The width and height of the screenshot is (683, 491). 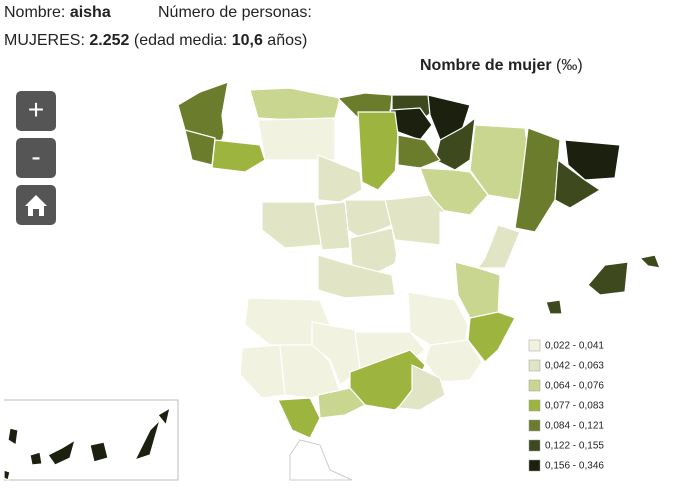 I want to click on canarias-frame, so click(x=91, y=440).